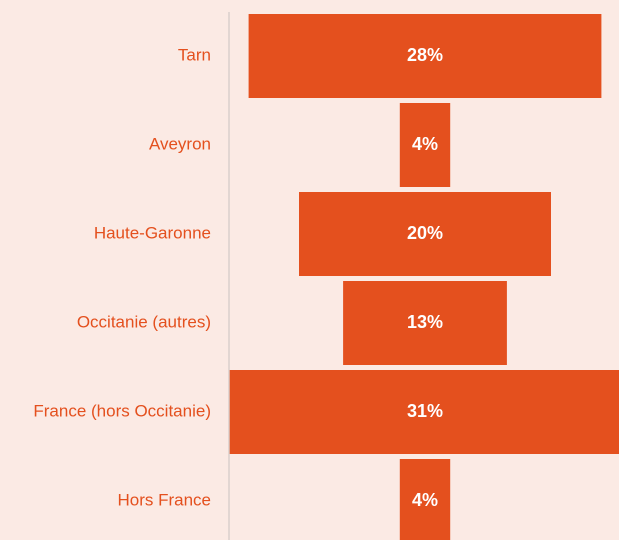  I want to click on value-label: 31%, so click(425, 411).